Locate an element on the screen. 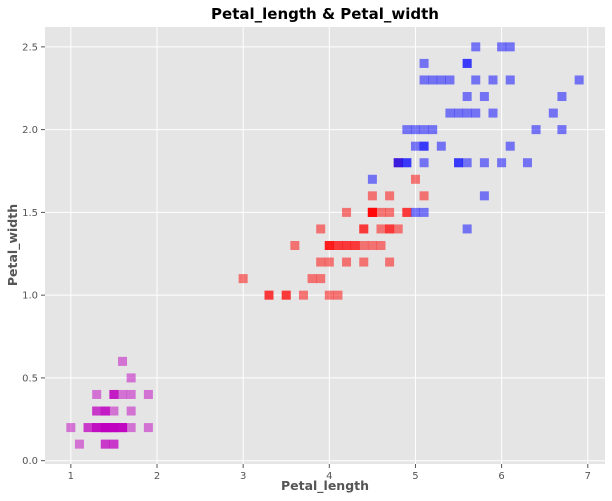 Image resolution: width=612 pixels, height=501 pixels. x-tick-label: 5 is located at coordinates (415, 476).